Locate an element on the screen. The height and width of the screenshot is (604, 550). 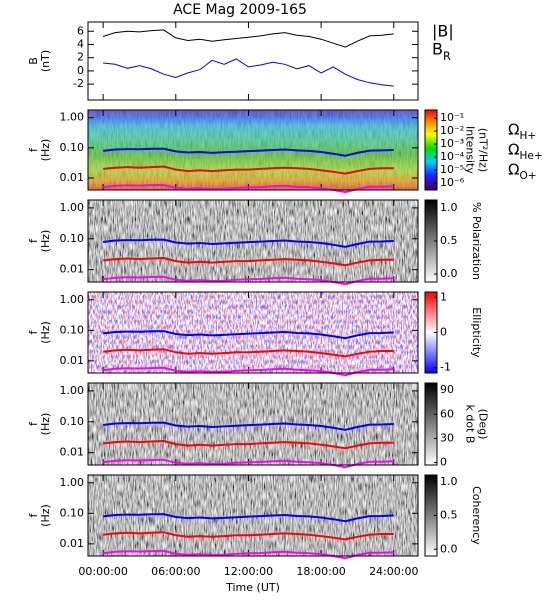
x-tick-label: 06:00:00 is located at coordinates (175, 571).